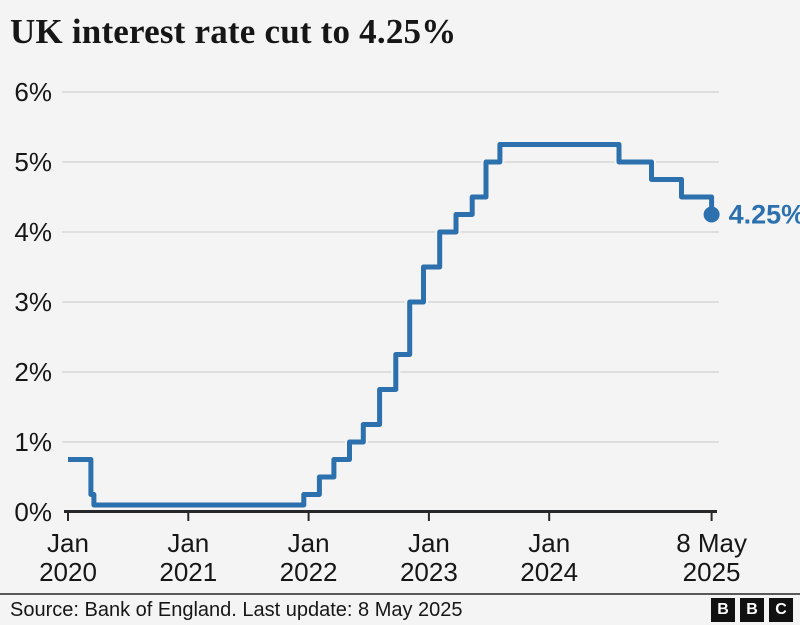 This screenshot has height=625, width=800. I want to click on y-axis-label: 5%, so click(33, 162).